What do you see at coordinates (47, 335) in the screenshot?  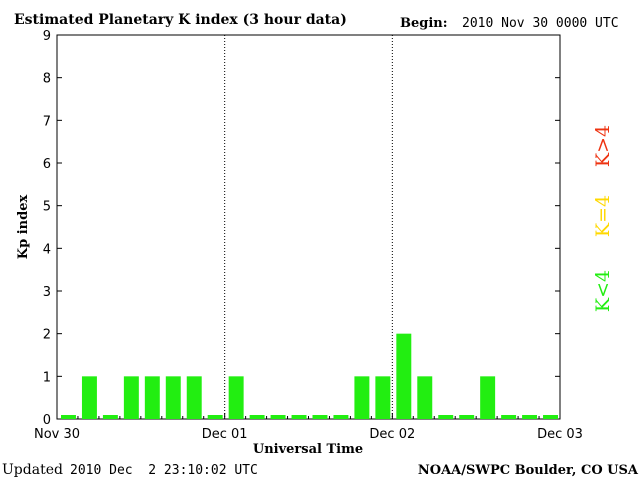 I see `y-tick-label: 2` at bounding box center [47, 335].